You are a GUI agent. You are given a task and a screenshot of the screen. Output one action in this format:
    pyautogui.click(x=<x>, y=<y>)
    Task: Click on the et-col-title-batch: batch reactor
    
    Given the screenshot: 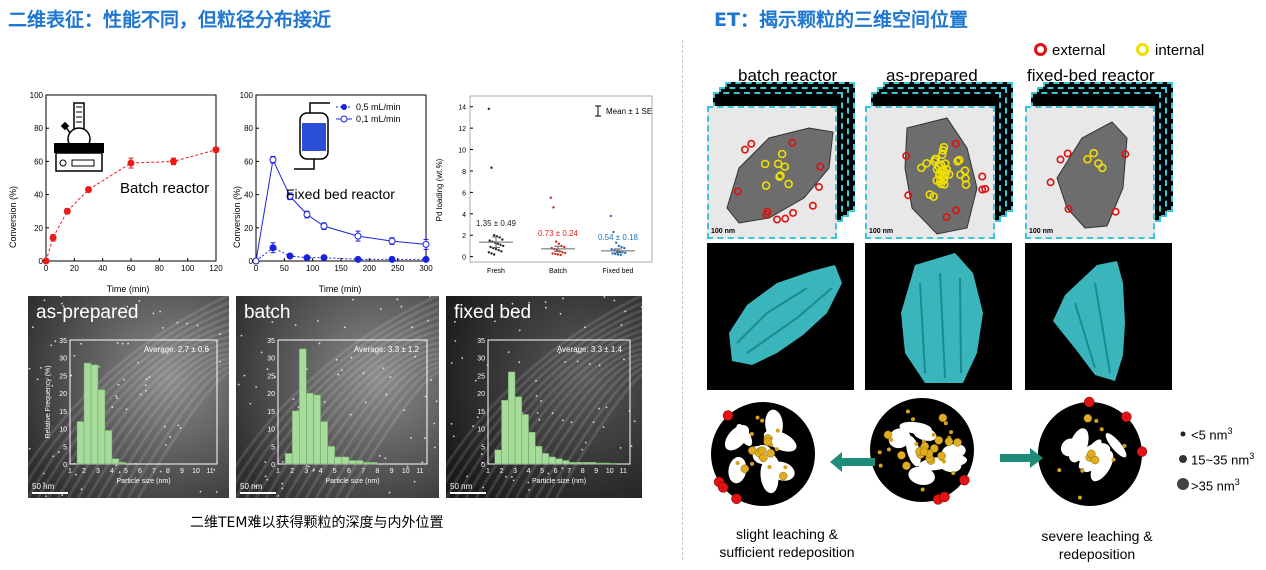 What is the action you would take?
    pyautogui.click(x=788, y=75)
    